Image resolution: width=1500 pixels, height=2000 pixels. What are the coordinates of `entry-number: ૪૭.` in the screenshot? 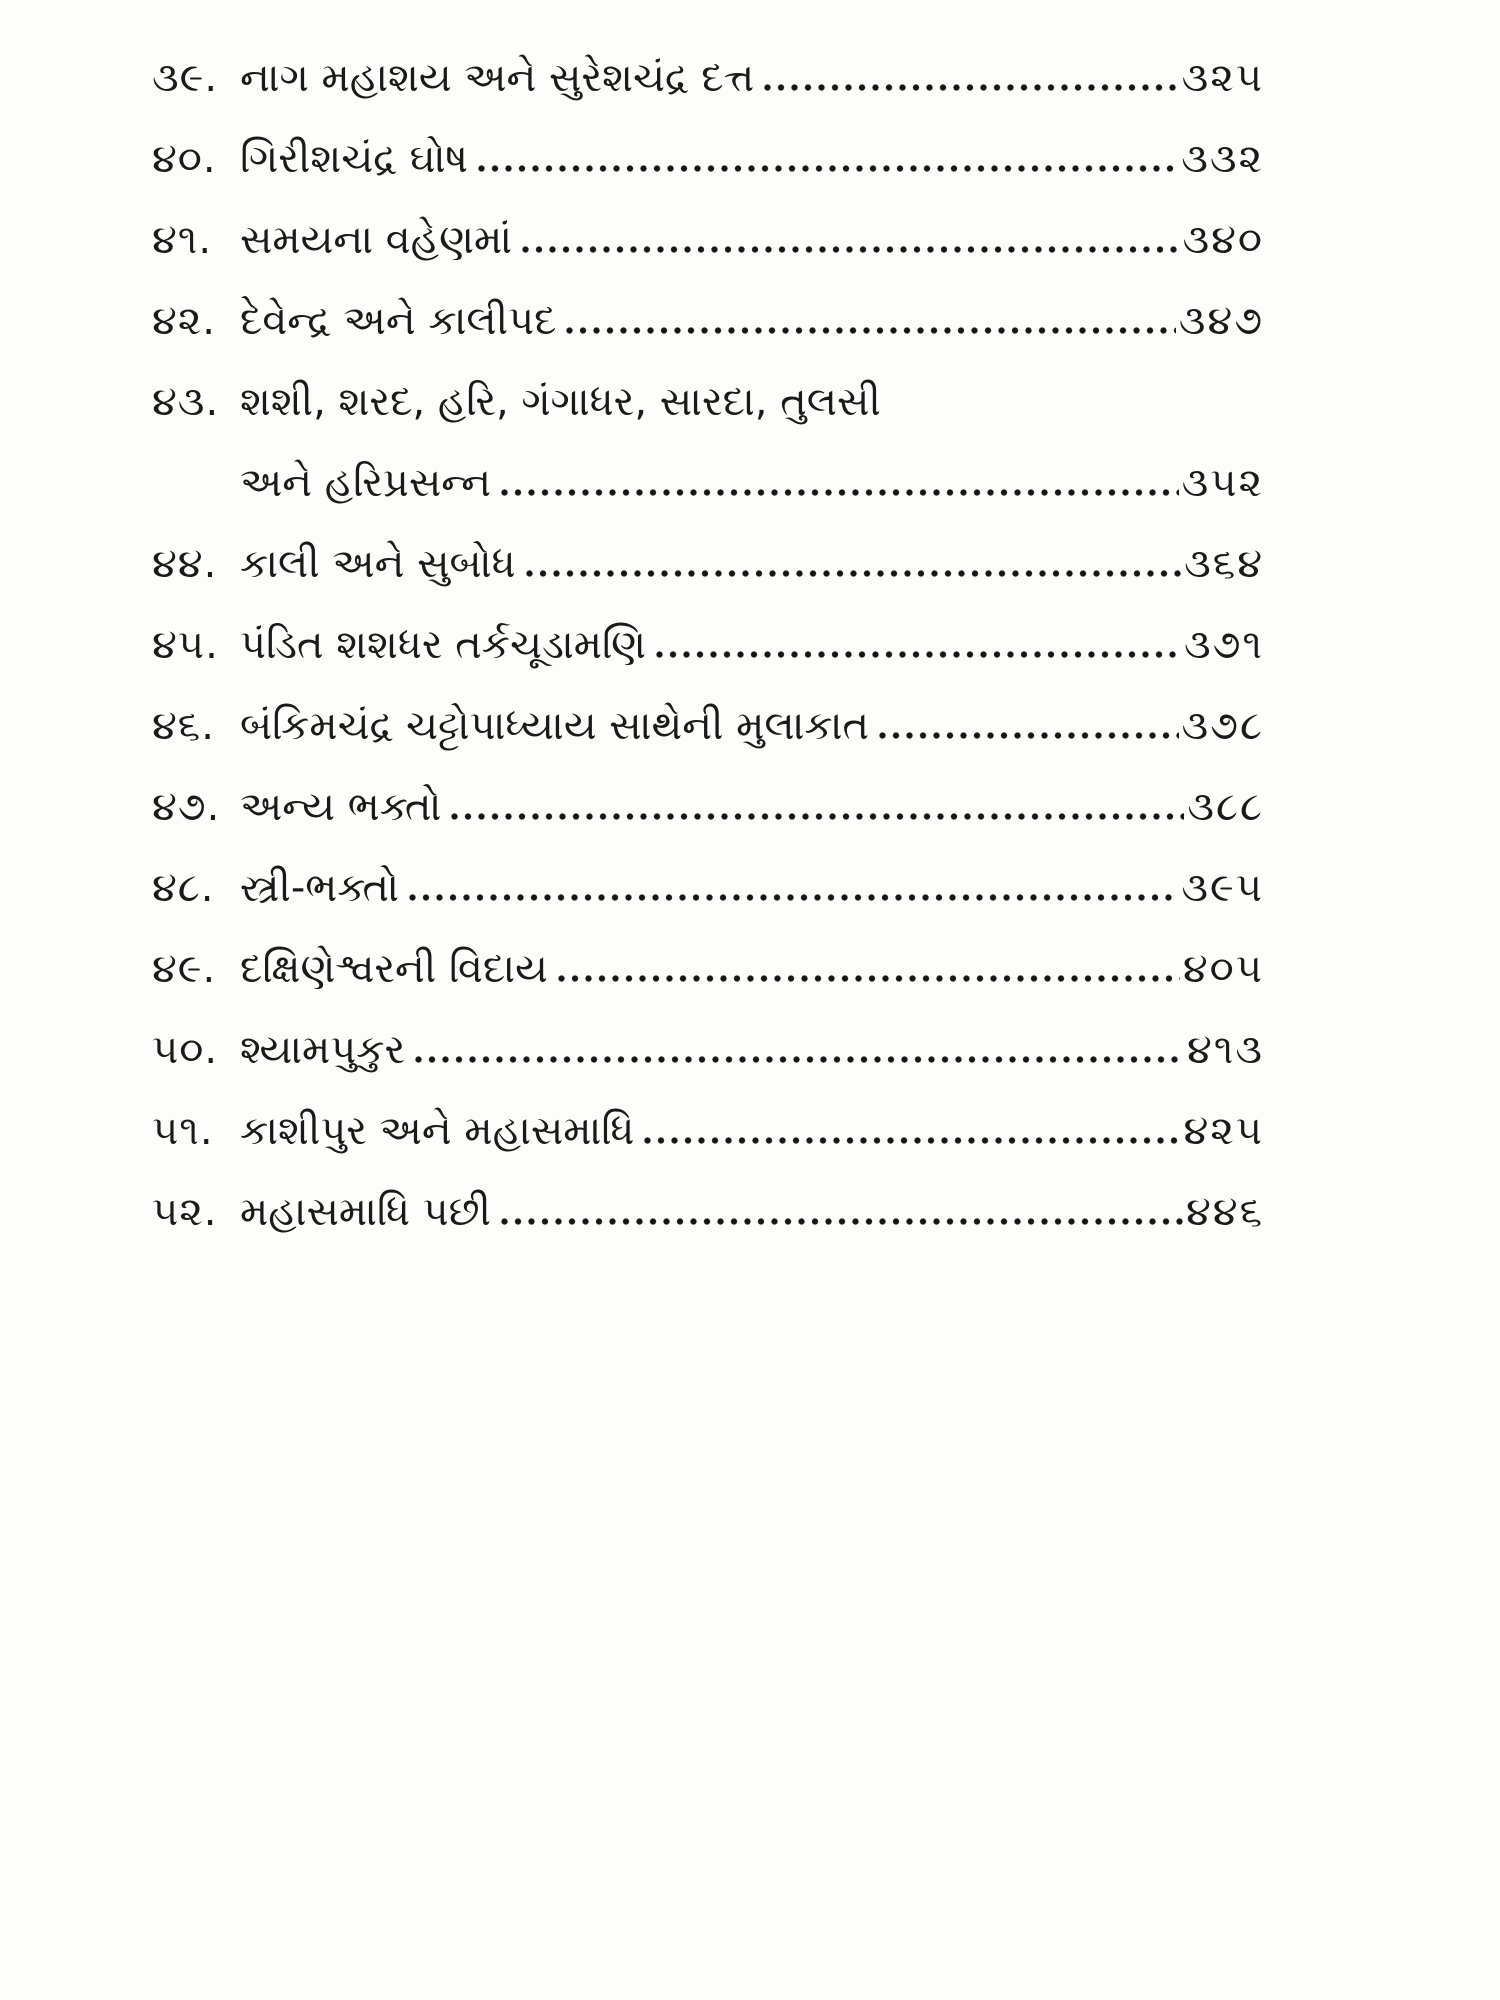 It's located at (186, 807).